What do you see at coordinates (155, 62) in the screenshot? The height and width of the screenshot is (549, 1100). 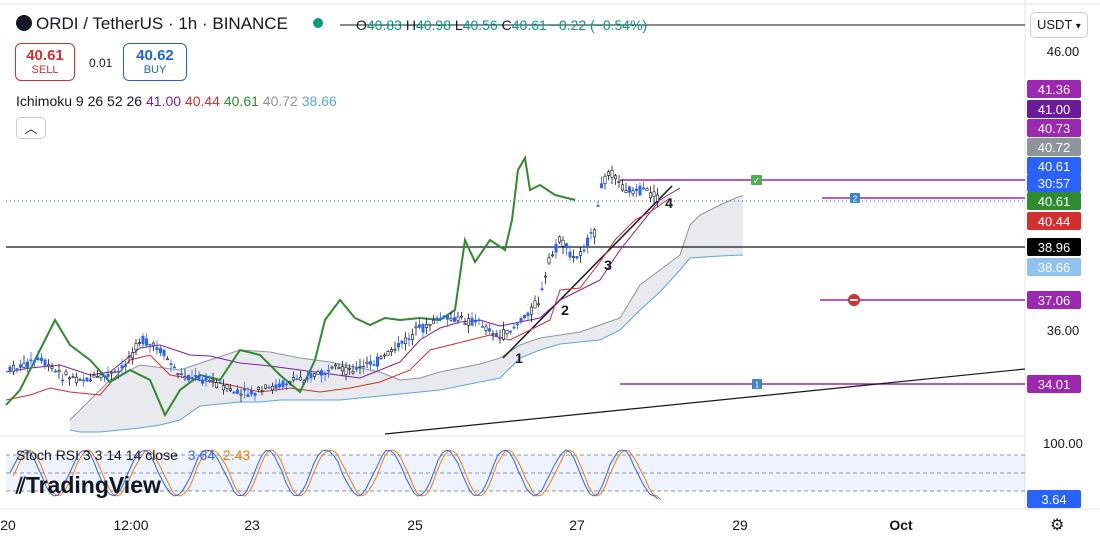 I see `buy-button: 40.62 BUY` at bounding box center [155, 62].